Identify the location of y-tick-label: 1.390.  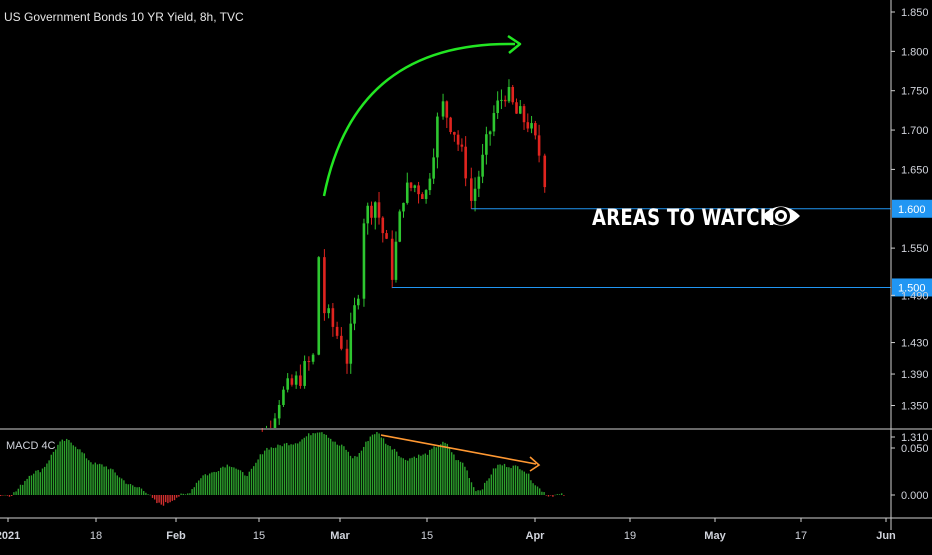
(915, 375).